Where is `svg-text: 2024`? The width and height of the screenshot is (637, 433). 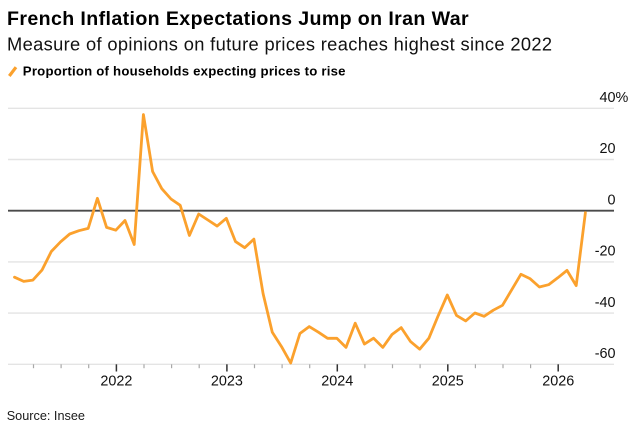 svg-text: 2024 is located at coordinates (337, 382).